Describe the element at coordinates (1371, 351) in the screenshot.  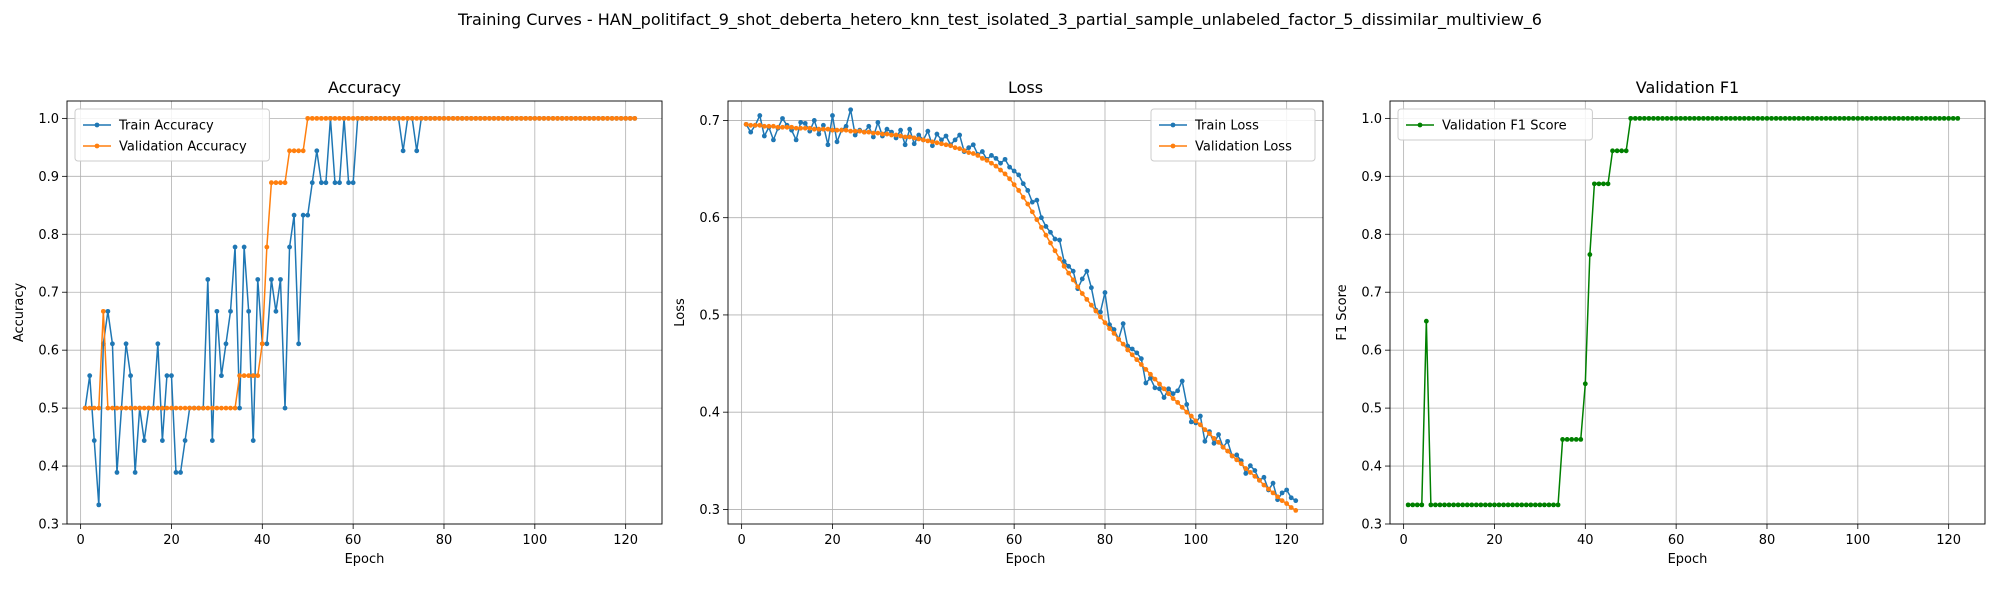
I see `y-tick-label: 0.6` at that location.